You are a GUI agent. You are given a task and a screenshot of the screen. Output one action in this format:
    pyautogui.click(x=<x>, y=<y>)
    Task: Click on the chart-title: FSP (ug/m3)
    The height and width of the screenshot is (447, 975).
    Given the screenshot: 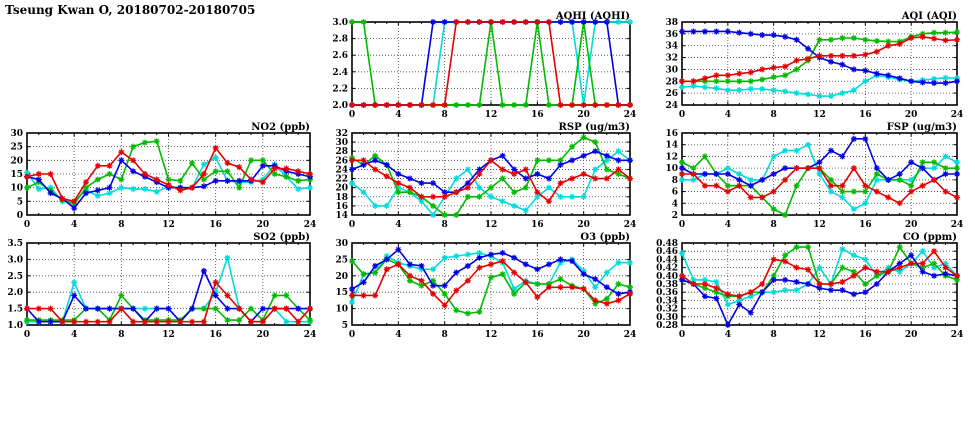 What is the action you would take?
    pyautogui.click(x=921, y=127)
    